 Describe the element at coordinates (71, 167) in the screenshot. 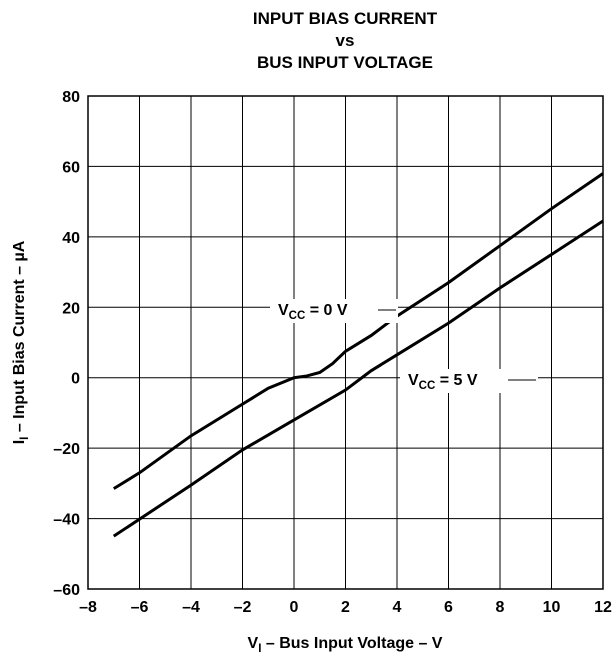

I see `y-tick-label: 60` at that location.